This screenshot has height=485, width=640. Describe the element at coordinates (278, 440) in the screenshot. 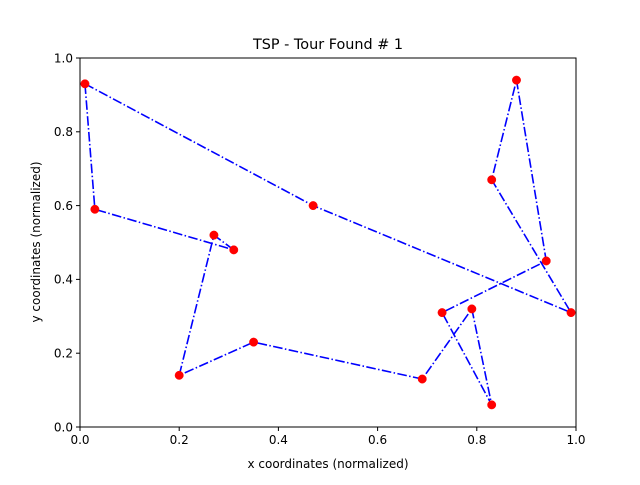

I see `x-tick-label: 0.4` at that location.